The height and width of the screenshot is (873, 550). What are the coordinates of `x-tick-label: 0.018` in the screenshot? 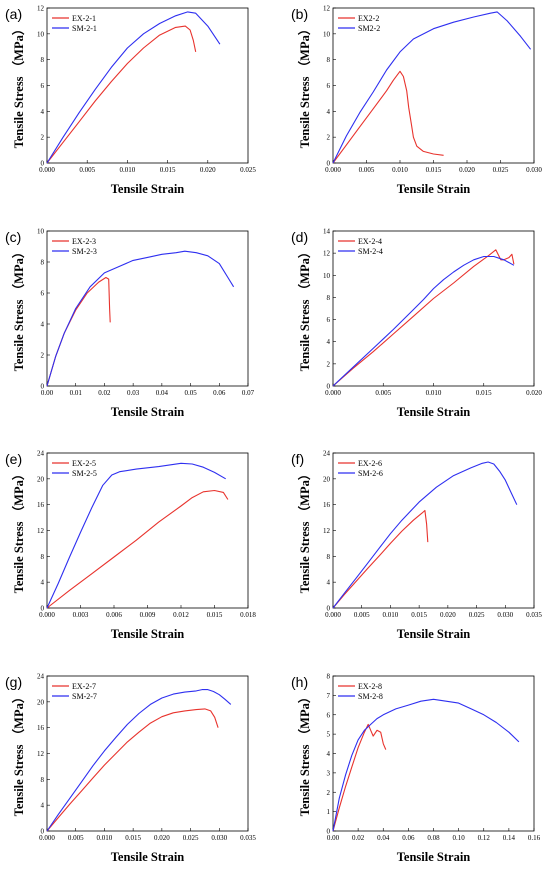 It's located at (248, 615).